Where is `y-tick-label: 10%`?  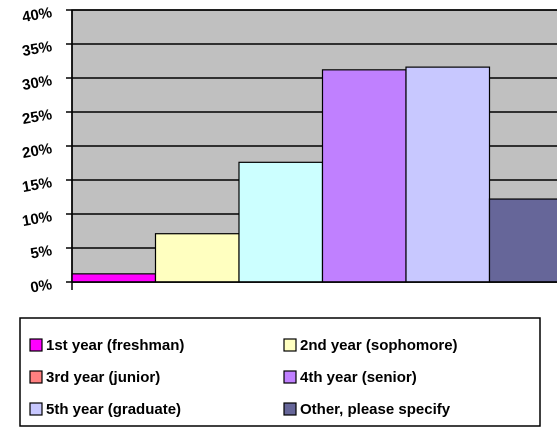
y-tick-label: 10% is located at coordinates (37, 219).